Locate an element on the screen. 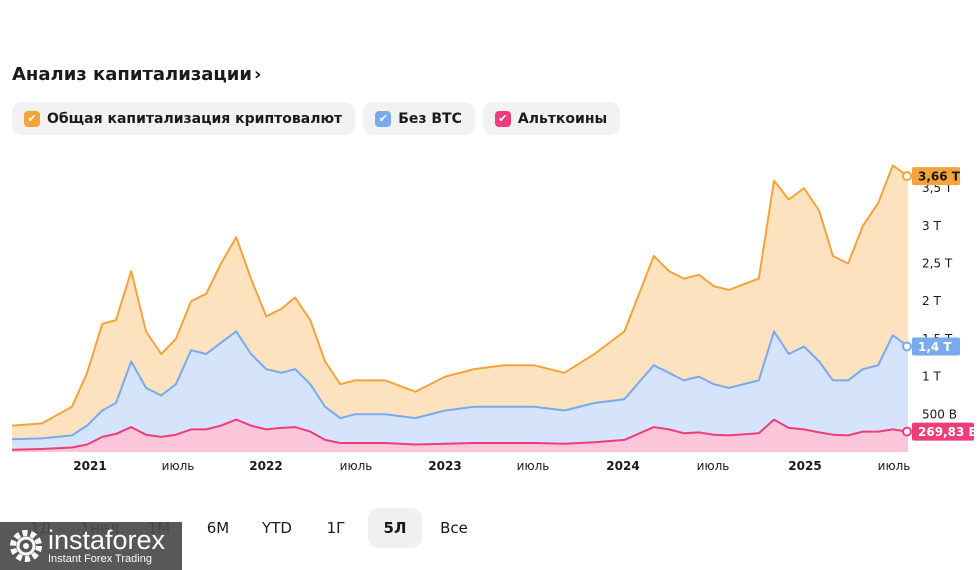  chevron-right-icon: › is located at coordinates (258, 74).